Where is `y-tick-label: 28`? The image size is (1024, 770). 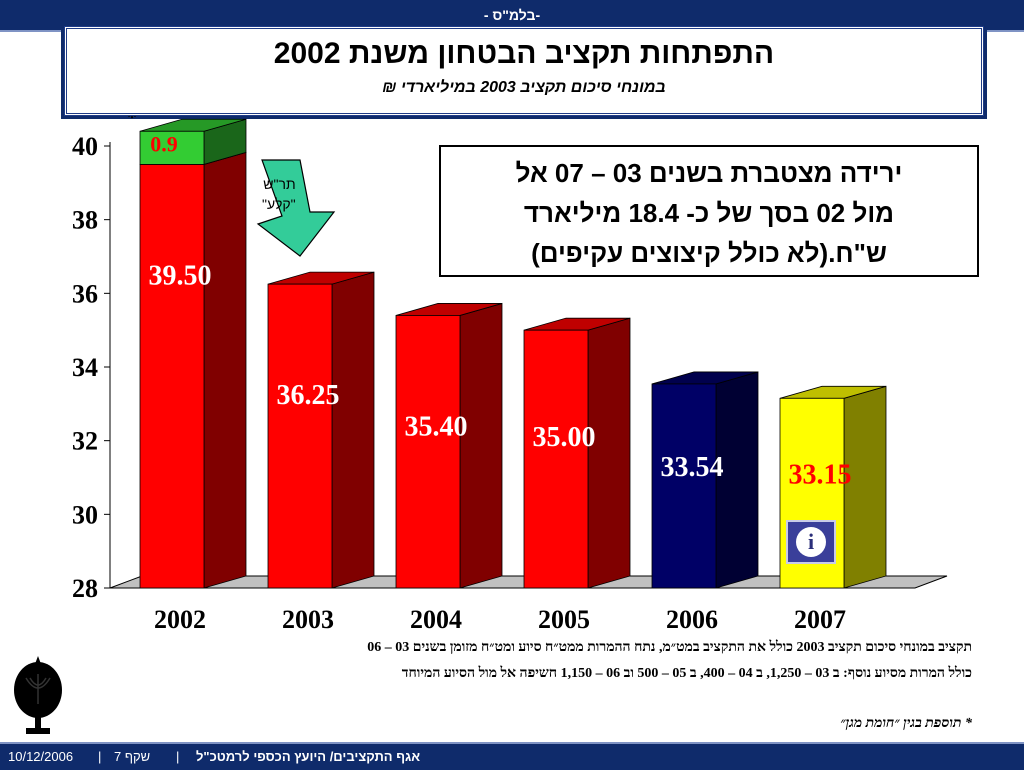
y-tick-label: 28 is located at coordinates (85, 588).